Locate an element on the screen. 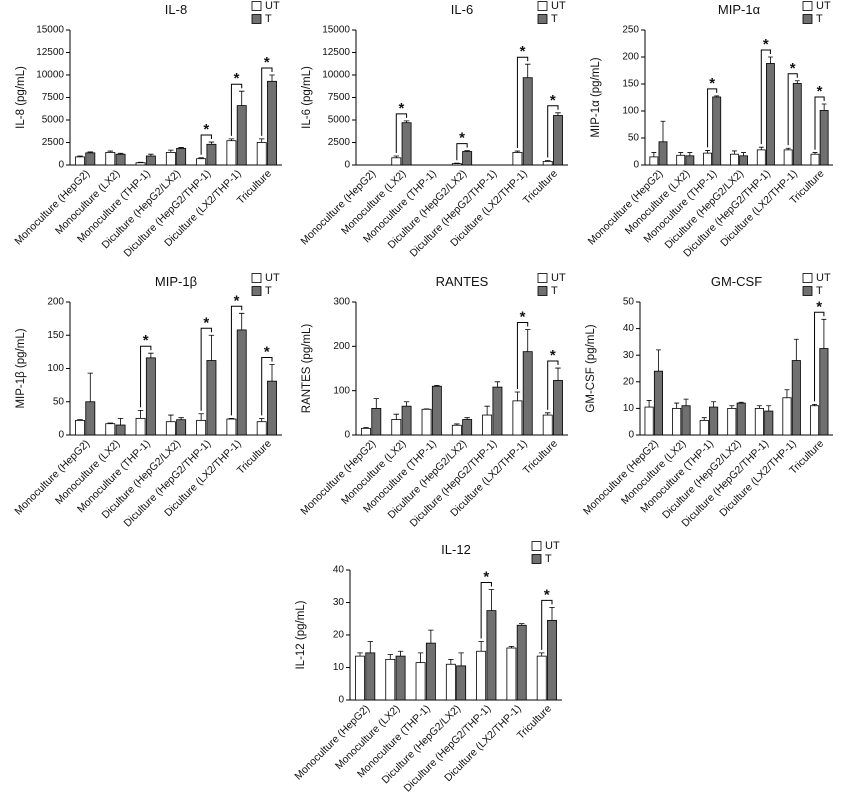 This screenshot has width=858, height=802. y-tick-label: 10 is located at coordinates (629, 408).